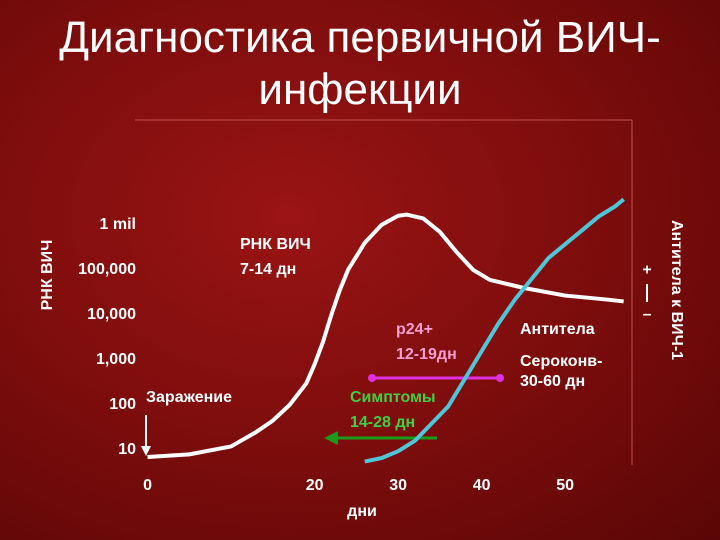  Describe the element at coordinates (47, 275) in the screenshot. I see `y-axis-label: РНК ВИЧ` at that location.